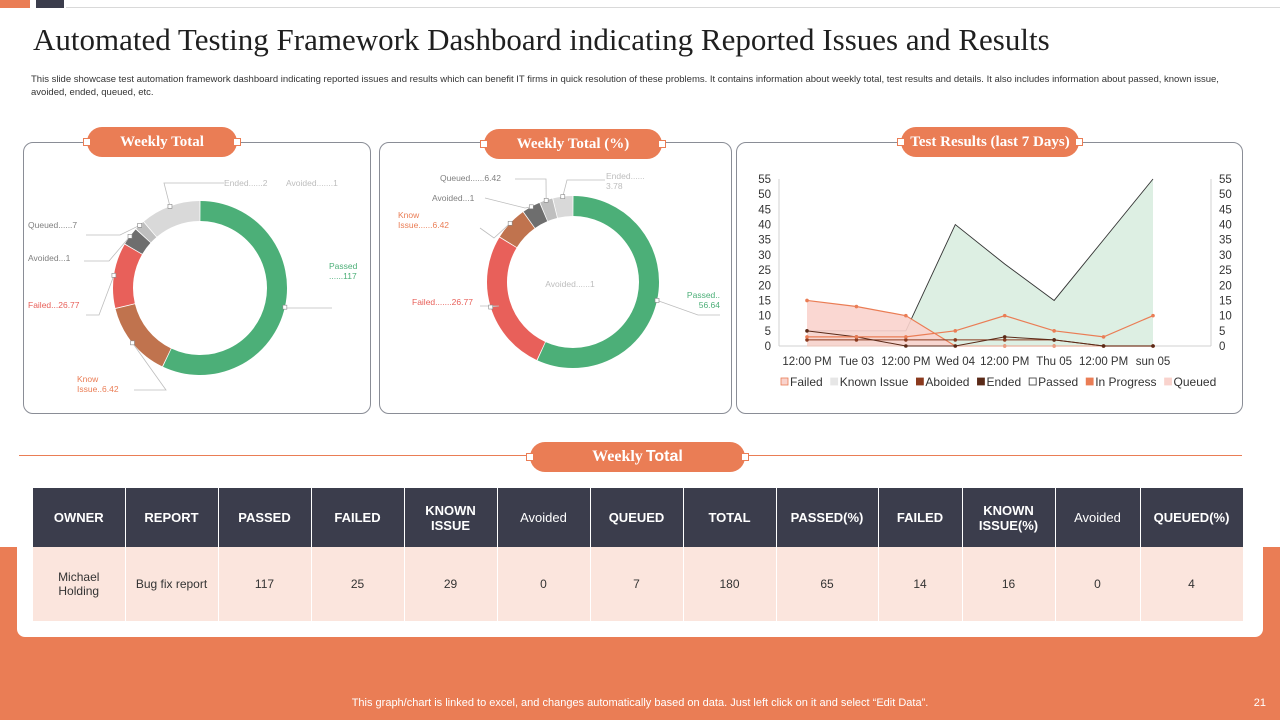 This screenshot has width=1280, height=720. I want to click on label-ended: Ended...... 3.78, so click(625, 181).